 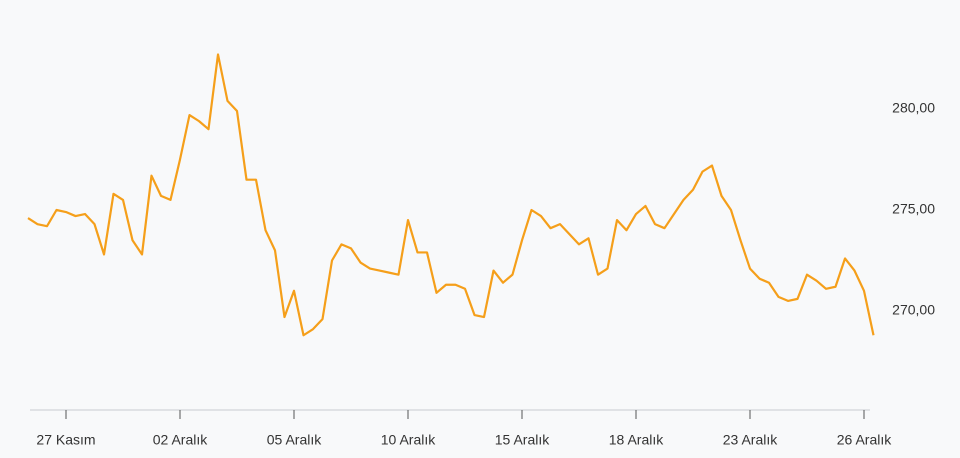 I want to click on x-tick-label: 15 Aralık, so click(x=522, y=440).